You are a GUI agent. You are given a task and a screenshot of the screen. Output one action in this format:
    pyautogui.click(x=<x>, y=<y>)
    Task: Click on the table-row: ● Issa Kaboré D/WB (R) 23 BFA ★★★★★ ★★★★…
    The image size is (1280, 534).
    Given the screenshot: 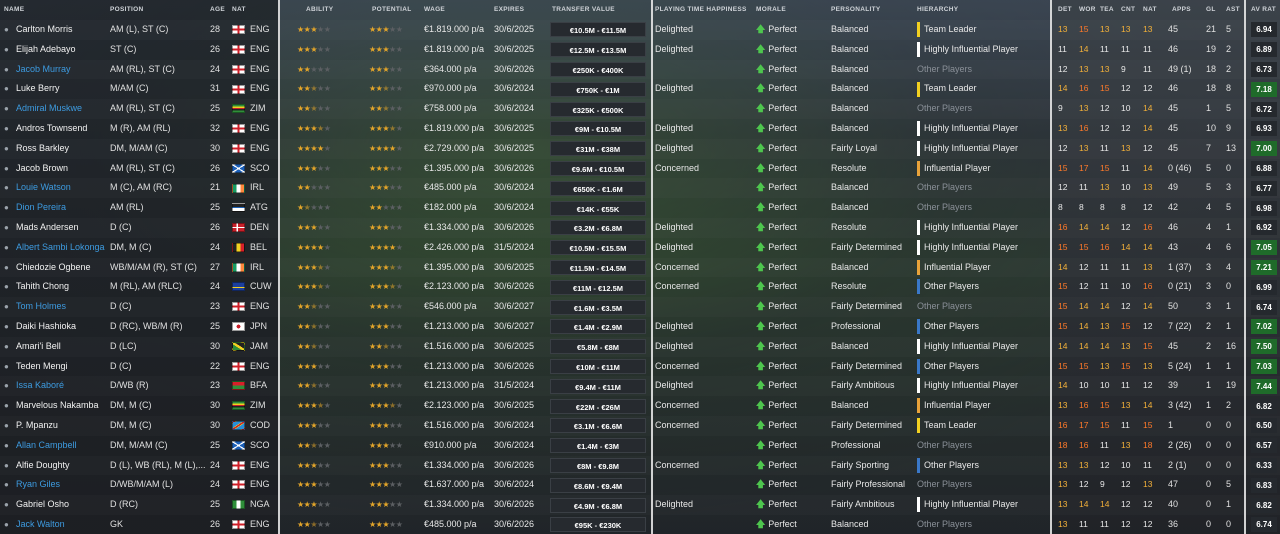 What is the action you would take?
    pyautogui.click(x=640, y=386)
    